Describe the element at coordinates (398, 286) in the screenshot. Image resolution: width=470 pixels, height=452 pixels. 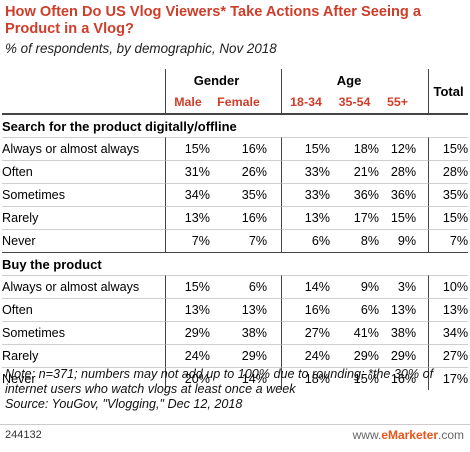
I see `table-cell: 3%` at that location.